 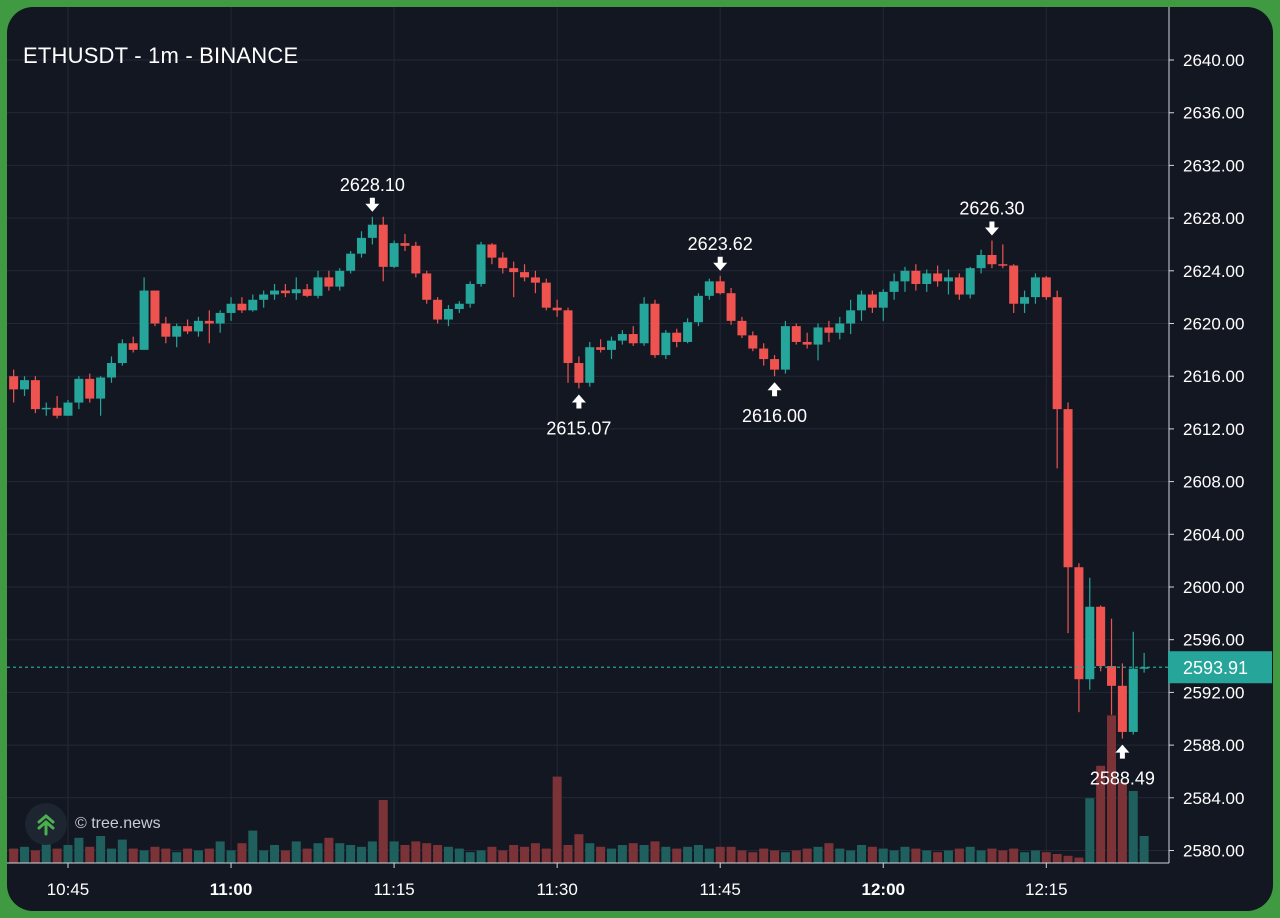 What do you see at coordinates (1213, 60) in the screenshot?
I see `price-tick-label: 2640.00` at bounding box center [1213, 60].